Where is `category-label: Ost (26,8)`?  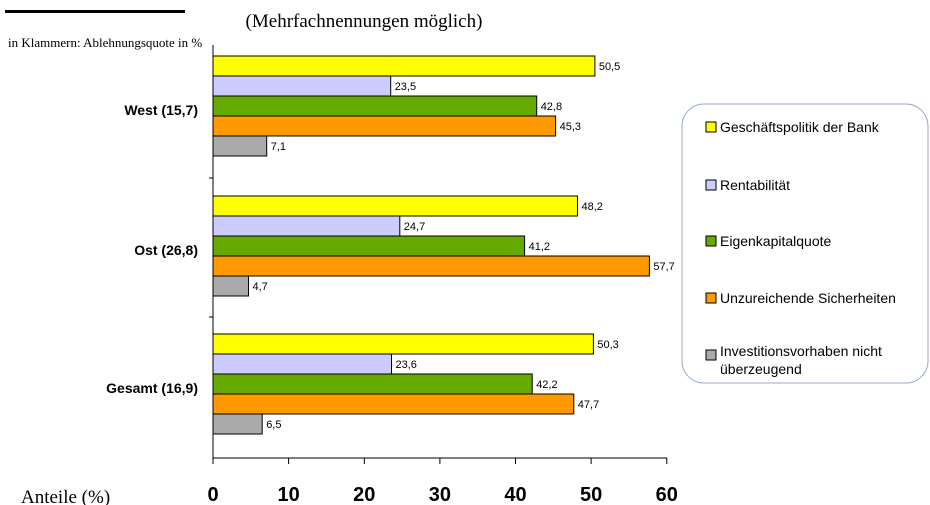
category-label: Ost (26,8) is located at coordinates (166, 250).